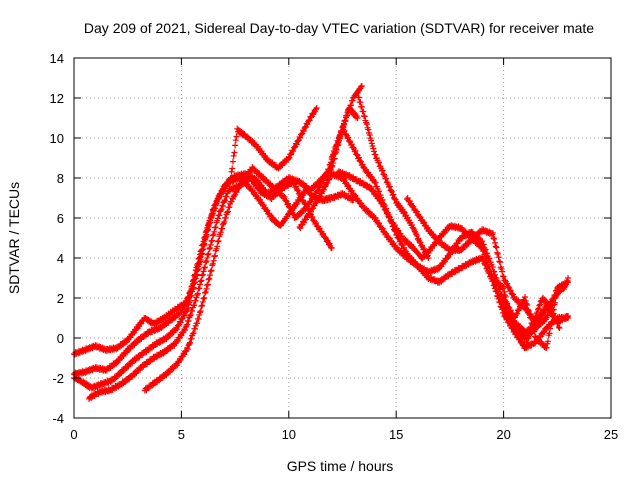 This screenshot has width=640, height=480. What do you see at coordinates (289, 434) in the screenshot?
I see `x-tick-label: 10` at bounding box center [289, 434].